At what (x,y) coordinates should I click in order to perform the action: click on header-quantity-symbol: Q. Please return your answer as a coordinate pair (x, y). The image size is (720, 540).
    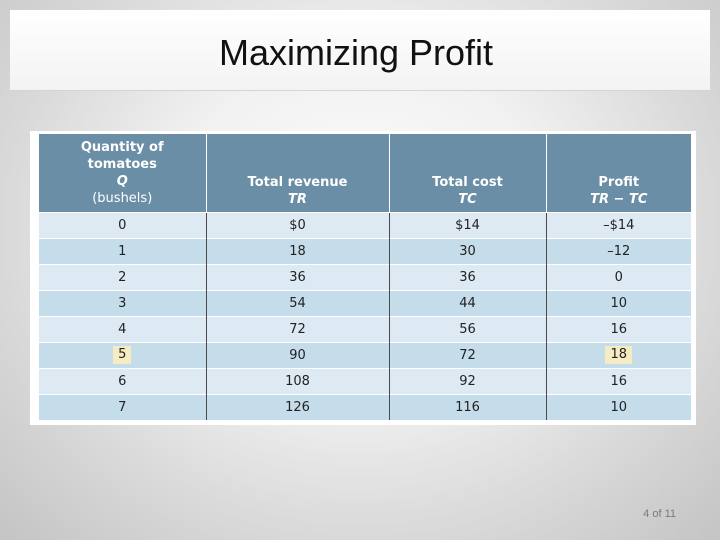
    Looking at the image, I should click on (122, 181).